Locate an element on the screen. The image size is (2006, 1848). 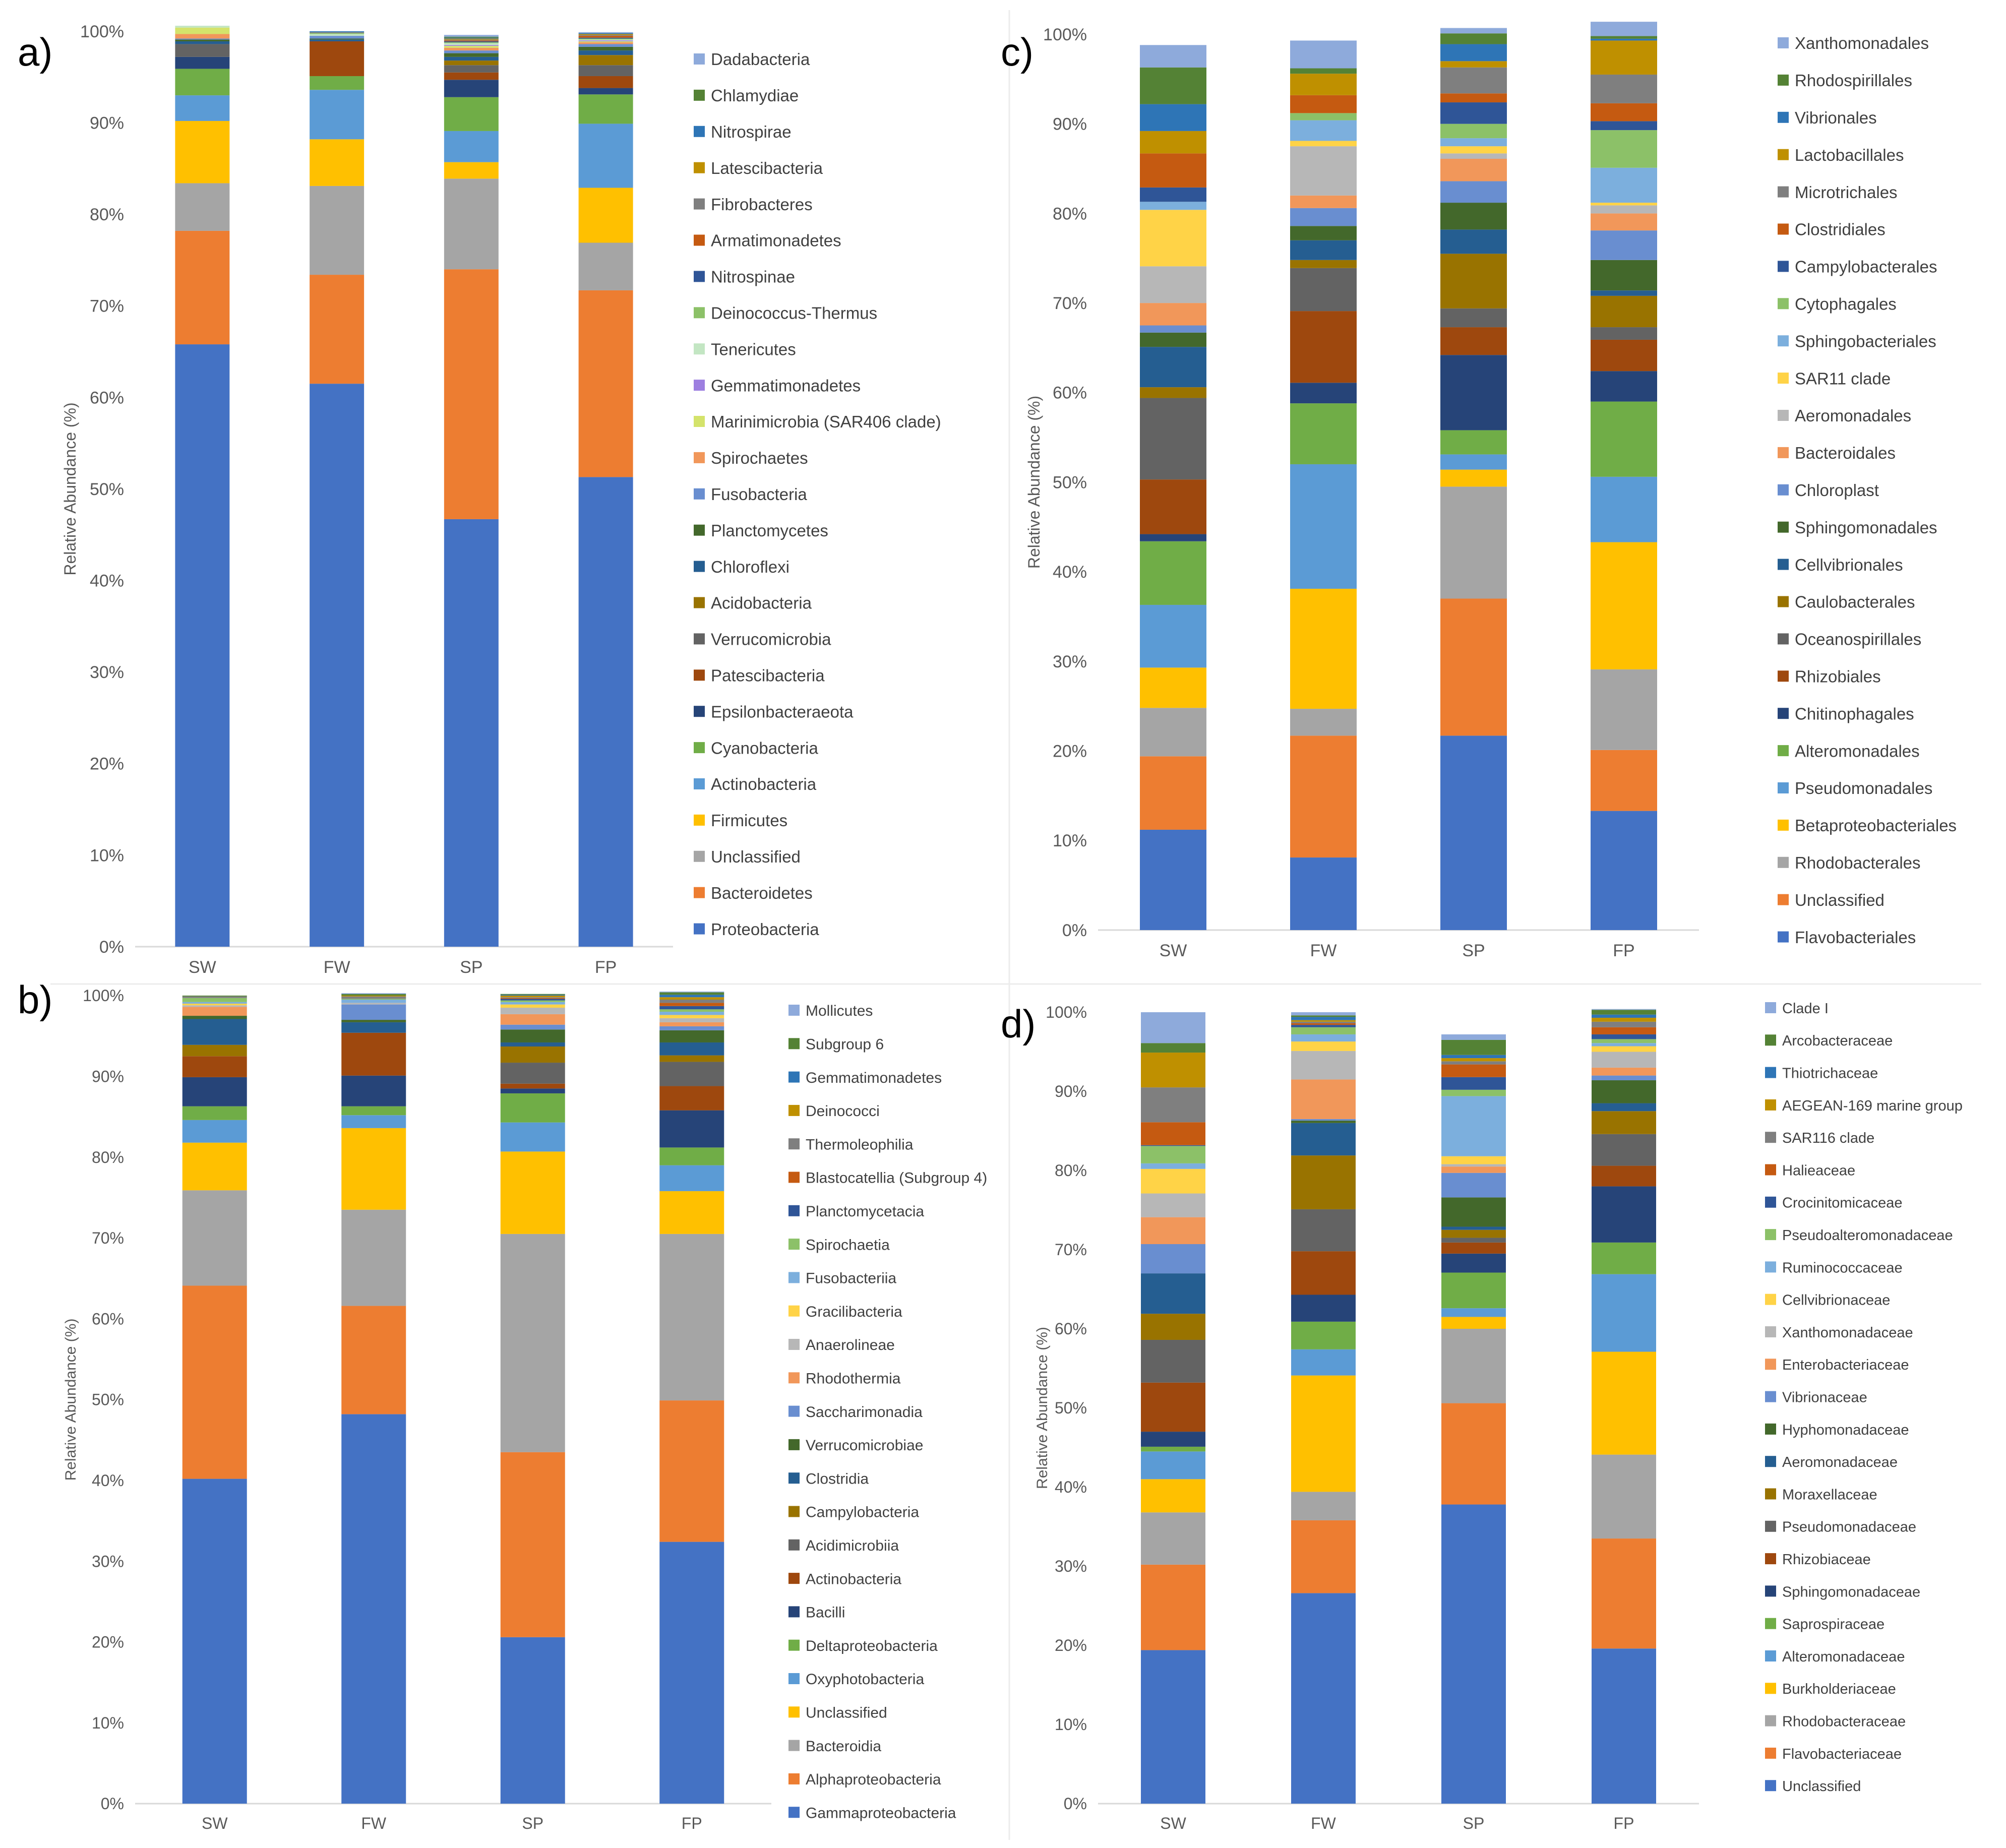
y-tick-label: 50% is located at coordinates (107, 489).